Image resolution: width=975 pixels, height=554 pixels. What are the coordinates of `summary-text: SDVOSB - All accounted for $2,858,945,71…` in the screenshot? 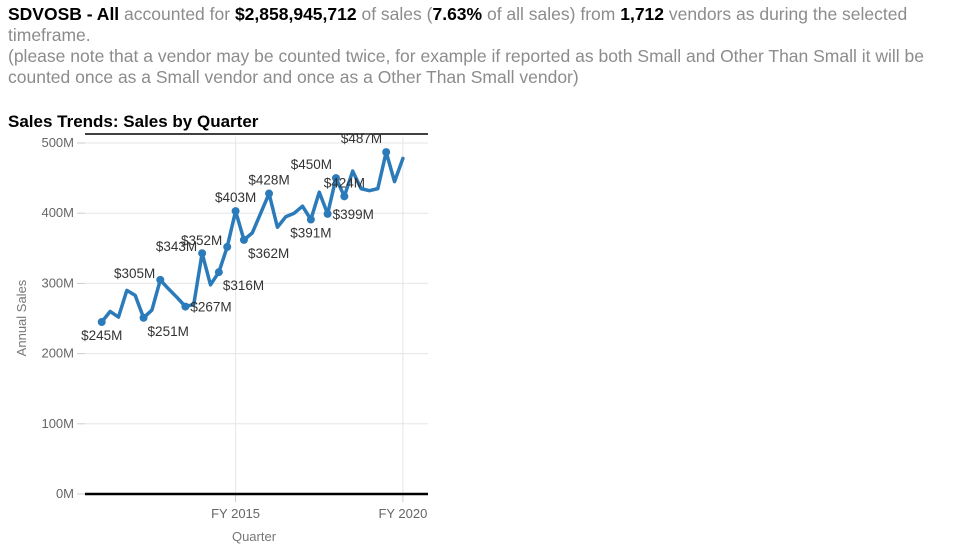 It's located at (488, 46).